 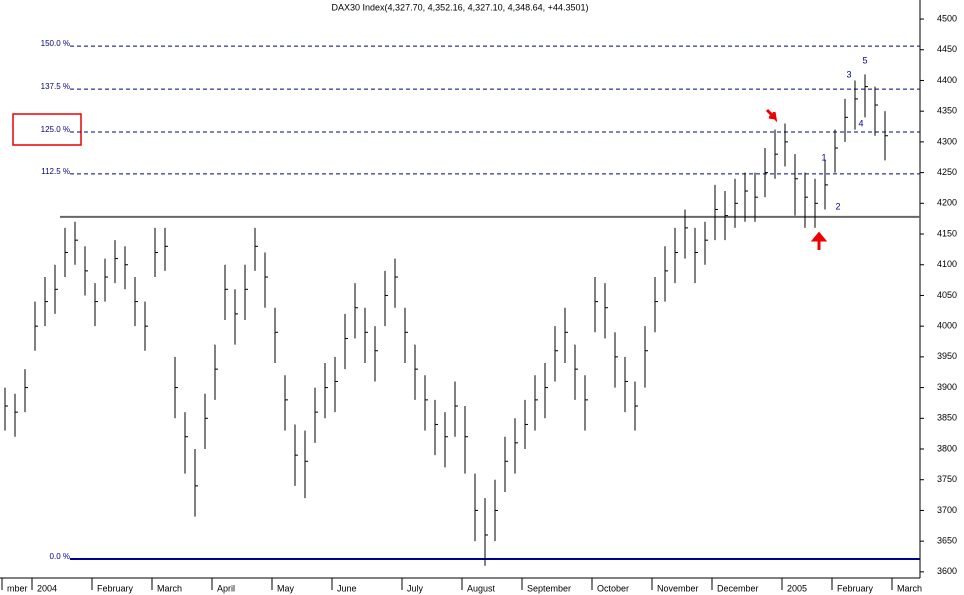 I want to click on y-tick-label: 4500, so click(x=947, y=18).